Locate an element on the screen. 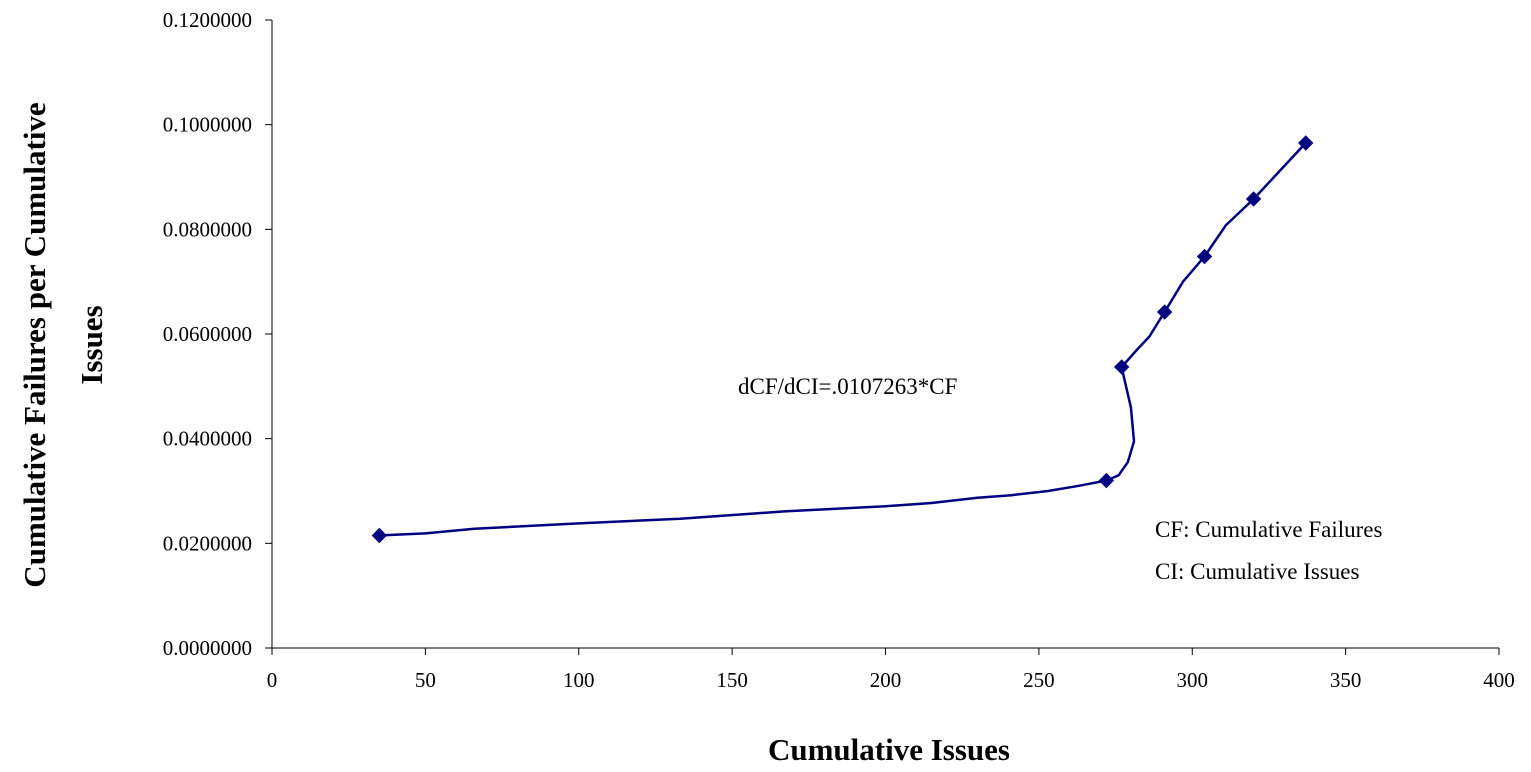 This screenshot has height=772, width=1531. y-tick-label: 0.1000000 is located at coordinates (207, 125).